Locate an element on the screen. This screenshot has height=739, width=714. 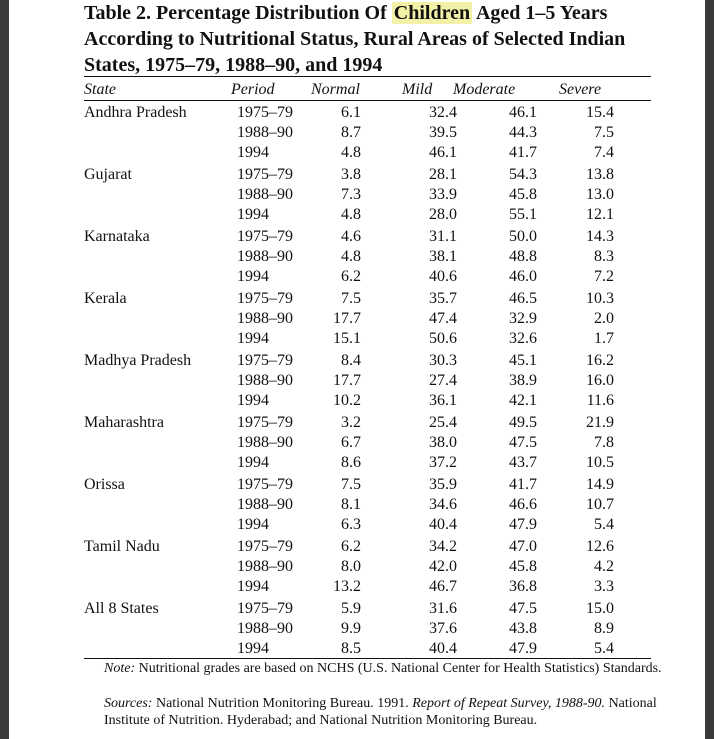
cell-normal: 5.9 is located at coordinates (351, 608).